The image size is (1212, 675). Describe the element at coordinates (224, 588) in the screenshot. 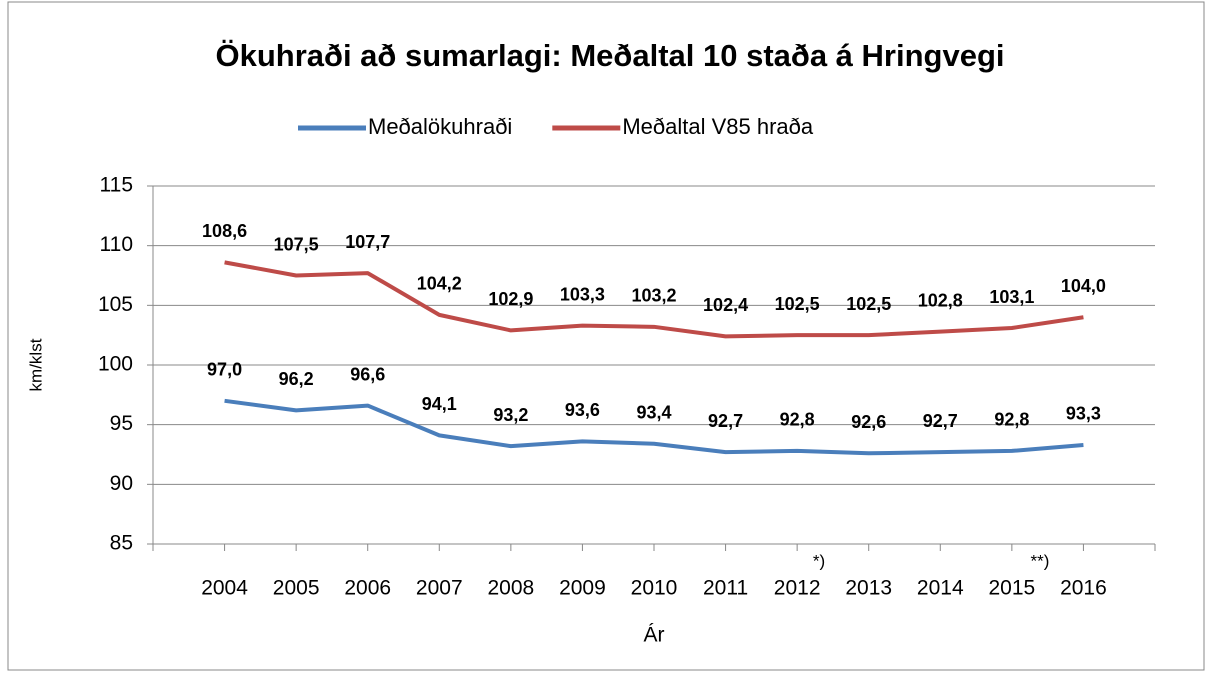

I see `x-tick-label: 2004` at that location.